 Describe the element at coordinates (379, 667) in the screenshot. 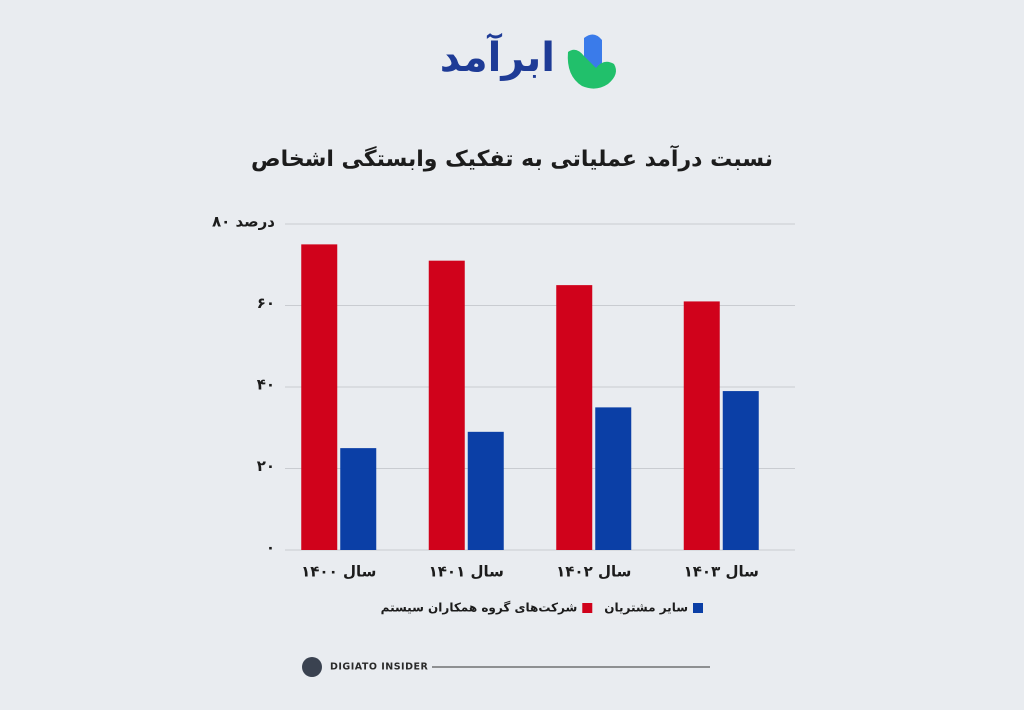

I see `footer-text: DIGIATO INSIDER` at that location.